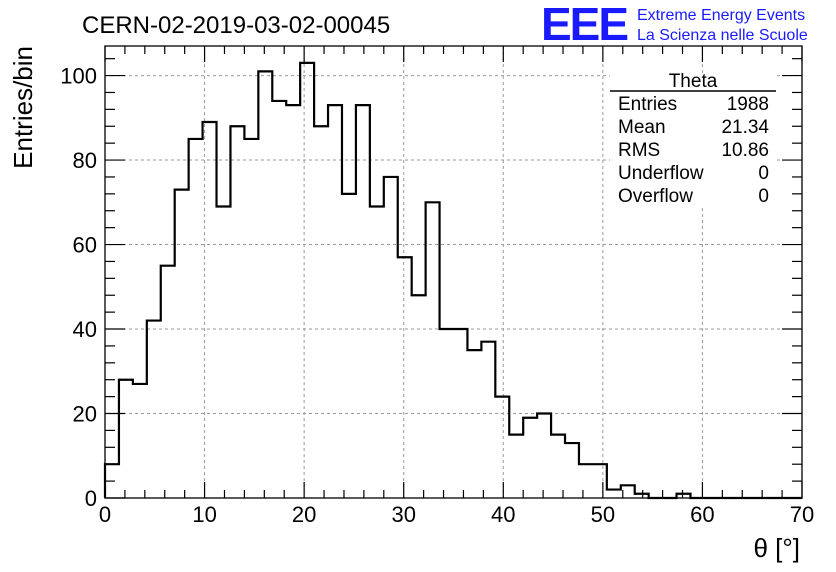 This screenshot has height=572, width=836. I want to click on stats-label-overflow: Overflow, so click(655, 196).